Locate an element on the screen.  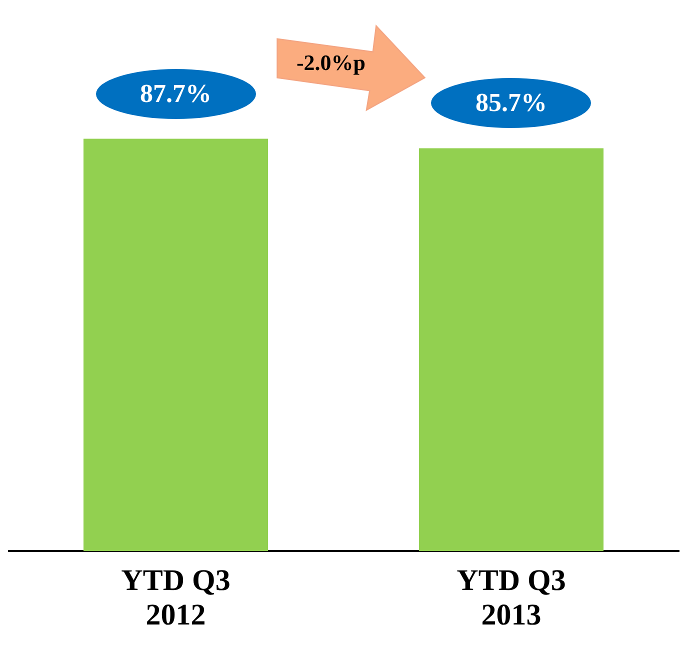
text: -2.0%p is located at coordinates (331, 63).